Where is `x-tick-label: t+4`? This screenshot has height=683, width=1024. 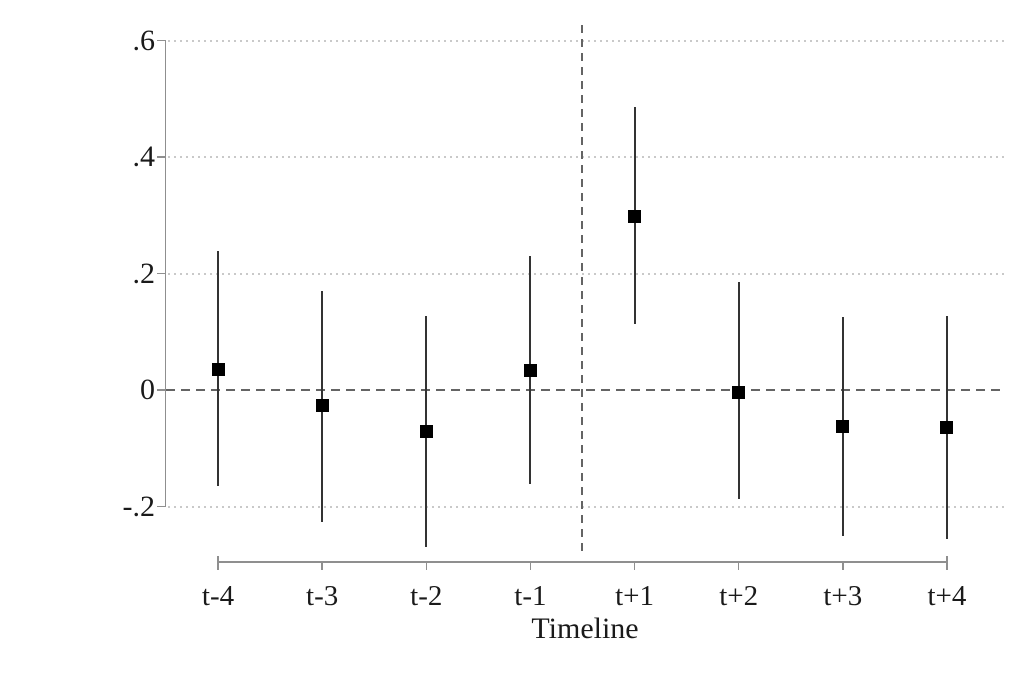 x-tick-label: t+4 is located at coordinates (947, 596).